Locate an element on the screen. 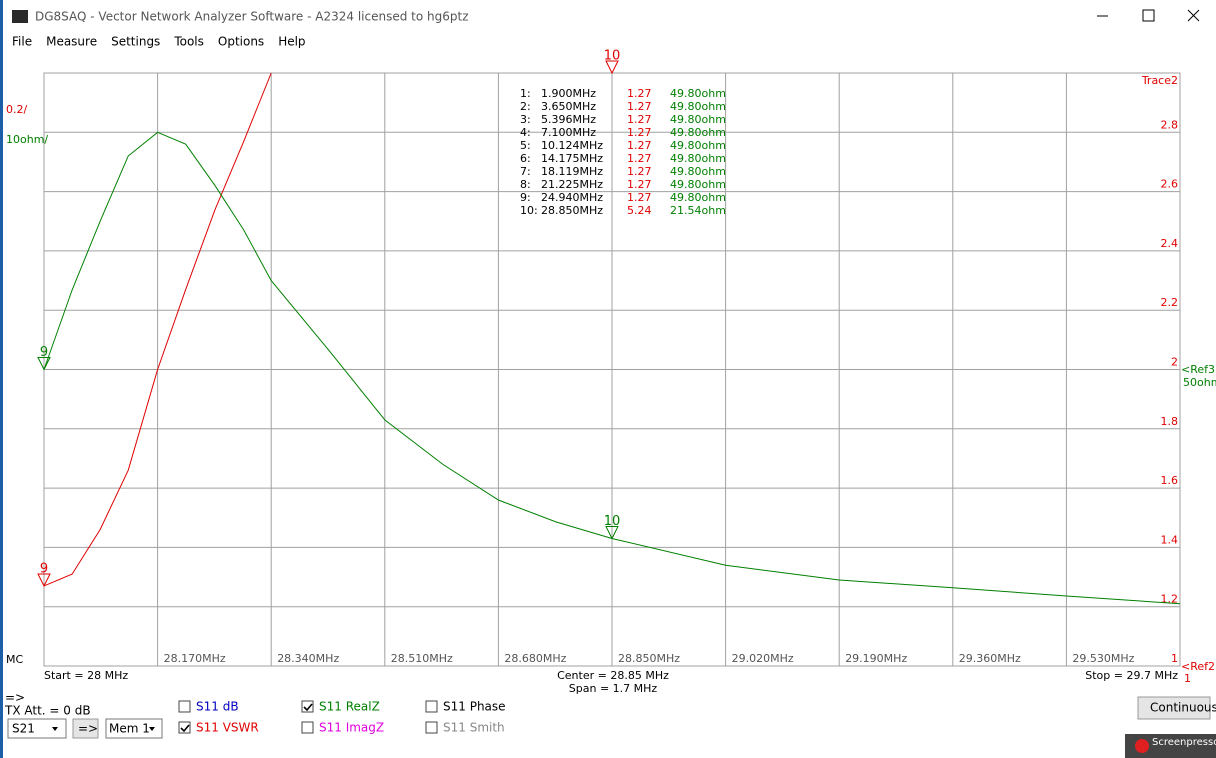 The width and height of the screenshot is (1216, 758). ref-label: <Ref2 is located at coordinates (1198, 666).